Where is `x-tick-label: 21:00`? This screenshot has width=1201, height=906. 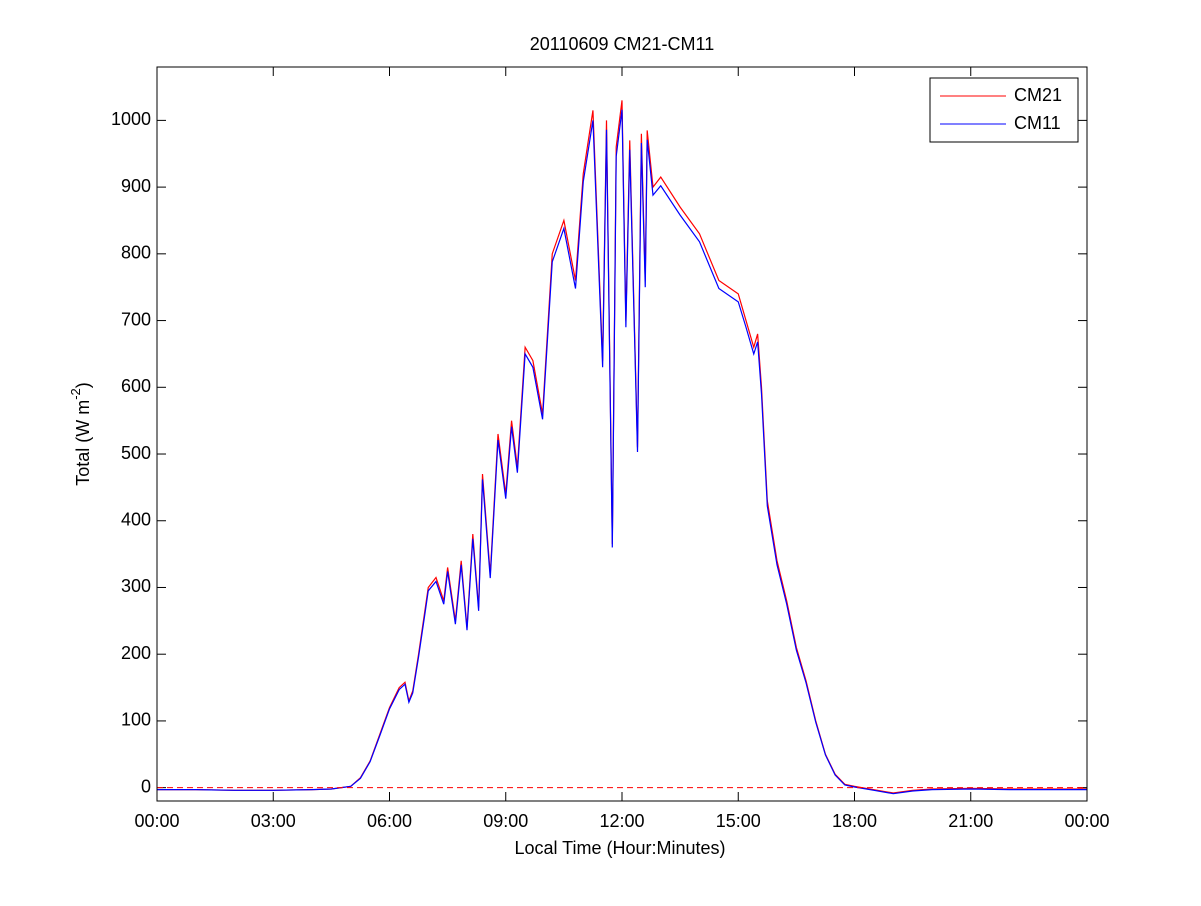 x-tick-label: 21:00 is located at coordinates (970, 821).